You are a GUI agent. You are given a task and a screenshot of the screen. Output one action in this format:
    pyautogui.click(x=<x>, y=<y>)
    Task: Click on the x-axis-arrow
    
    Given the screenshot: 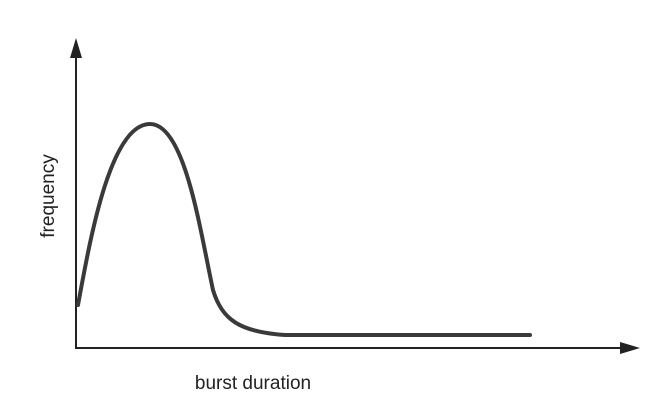 What is the action you would take?
    pyautogui.click(x=630, y=348)
    